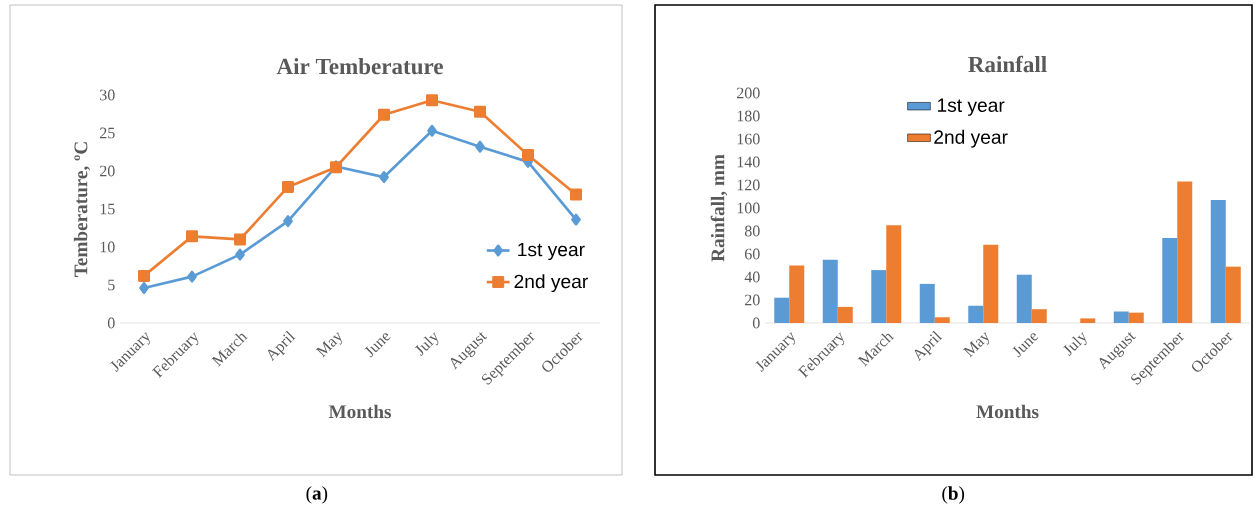 The height and width of the screenshot is (509, 1256). What do you see at coordinates (317, 495) in the screenshot?
I see `text: (a)` at bounding box center [317, 495].